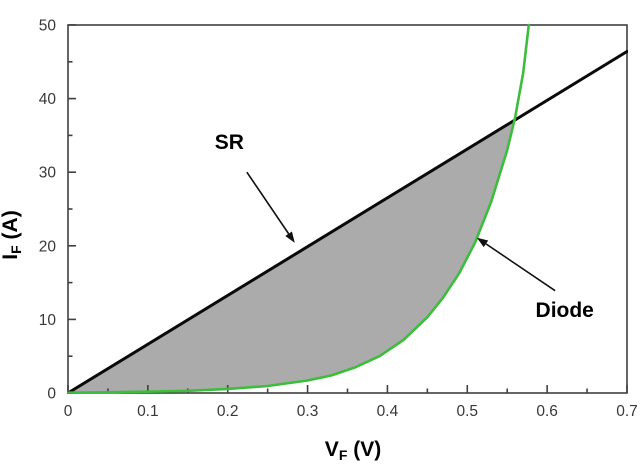 This screenshot has width=640, height=467. I want to click on x-tick-label: 0.2, so click(228, 411).